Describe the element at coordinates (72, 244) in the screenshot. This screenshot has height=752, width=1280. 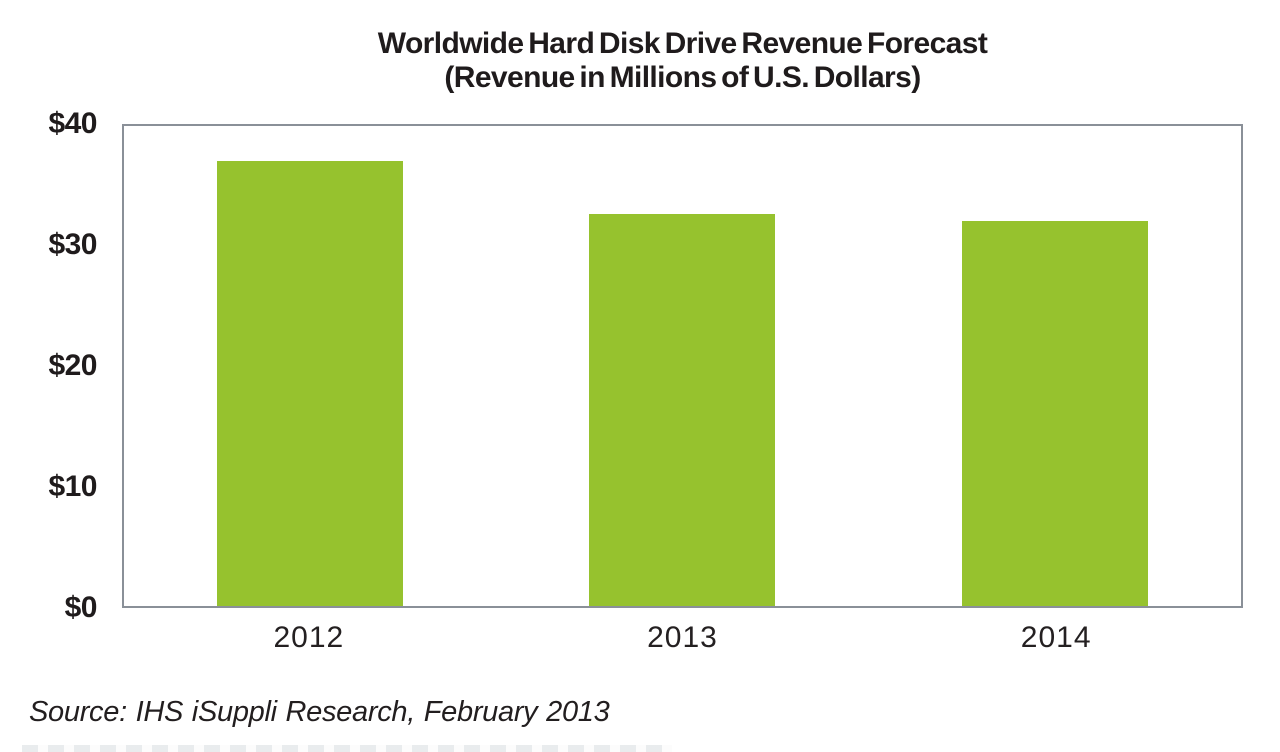
I see `y-axis-tick-label-30: $30` at that location.